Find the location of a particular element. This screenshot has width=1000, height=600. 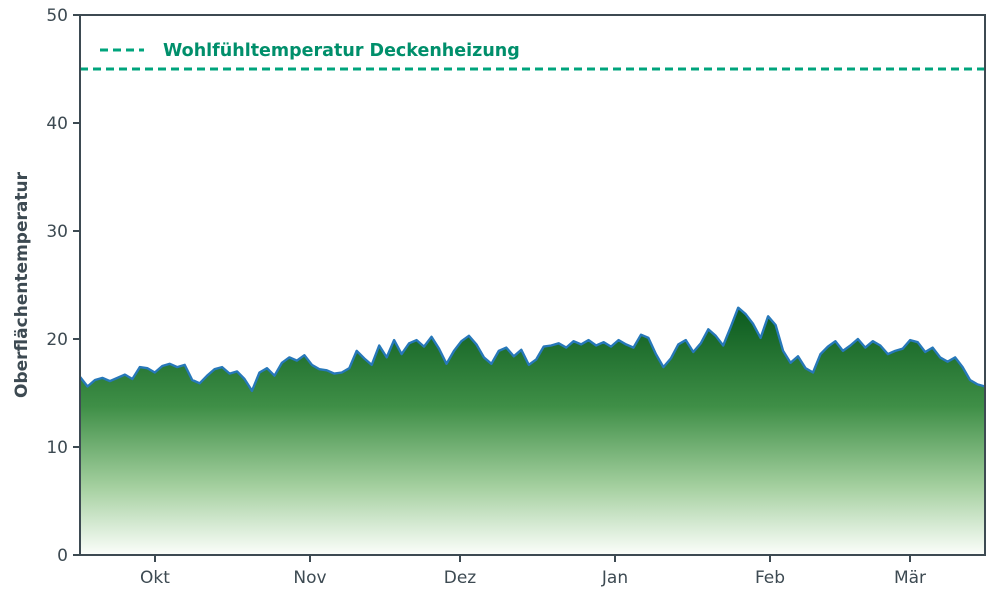

temperature-line is located at coordinates (532, 349).